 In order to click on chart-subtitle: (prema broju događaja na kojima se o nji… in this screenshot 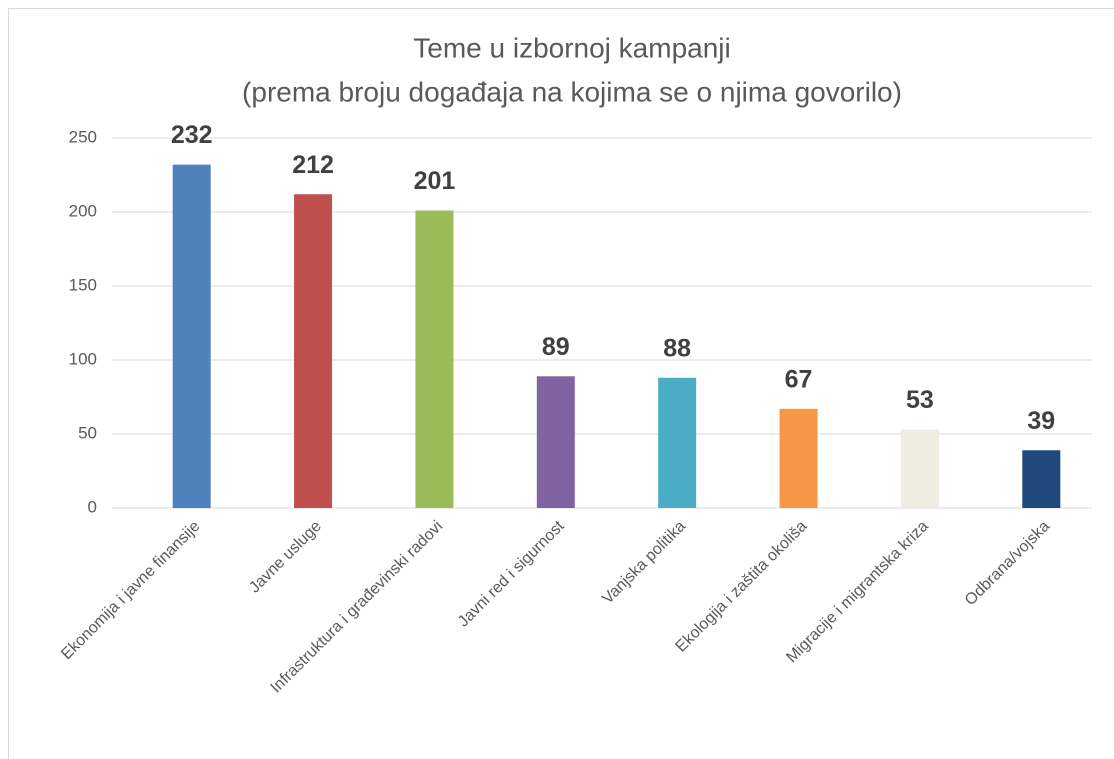, I will do `click(572, 91)`.